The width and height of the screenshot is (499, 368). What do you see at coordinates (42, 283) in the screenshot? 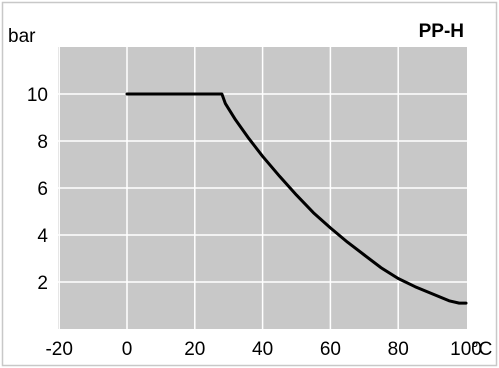
I see `y-tick-label: 2` at bounding box center [42, 283].